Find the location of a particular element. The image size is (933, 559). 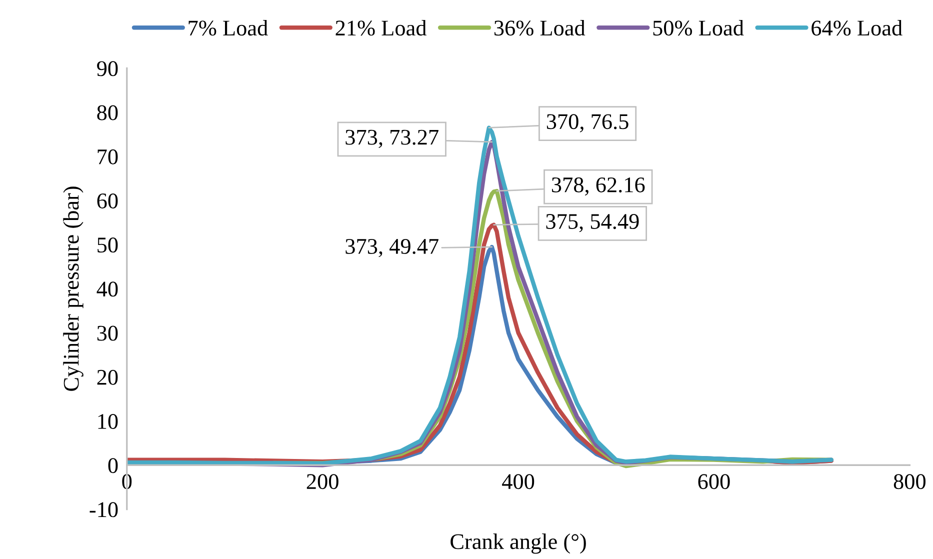

annotation: 373, 49.47 is located at coordinates (392, 248).